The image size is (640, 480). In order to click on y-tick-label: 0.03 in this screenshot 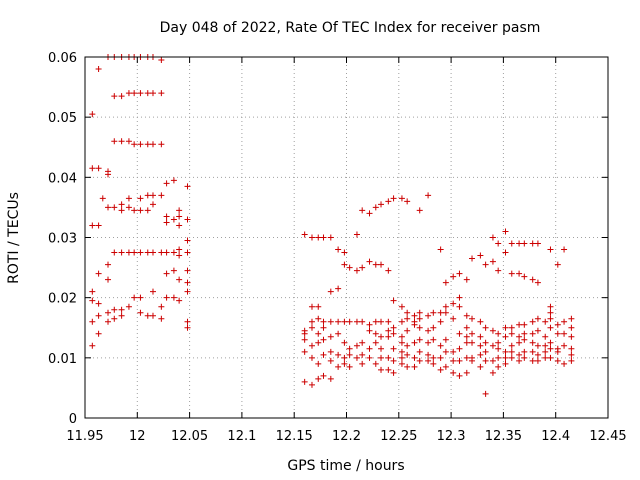, I will do `click(62, 239)`.